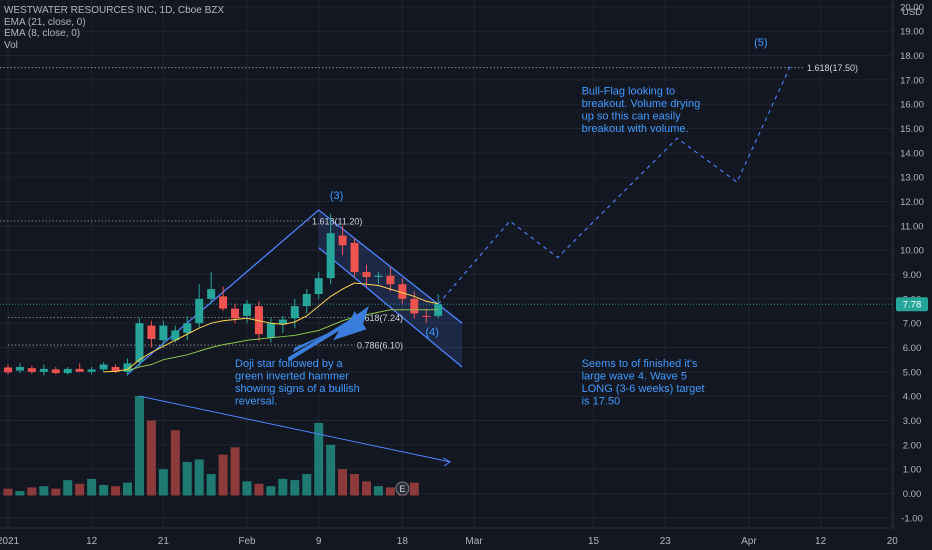 The height and width of the screenshot is (550, 932). What do you see at coordinates (42, 33) in the screenshot?
I see `indicator-ema8-label: EMA (8, close, 0)` at bounding box center [42, 33].